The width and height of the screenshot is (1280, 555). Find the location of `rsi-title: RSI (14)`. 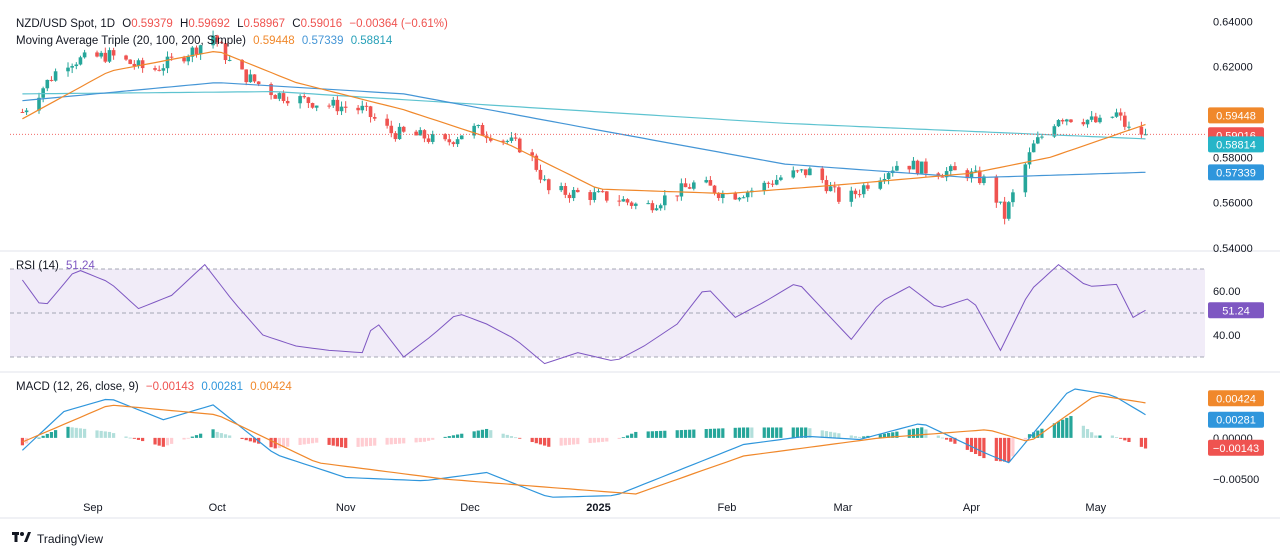

rsi-title: RSI (14) is located at coordinates (37, 266).